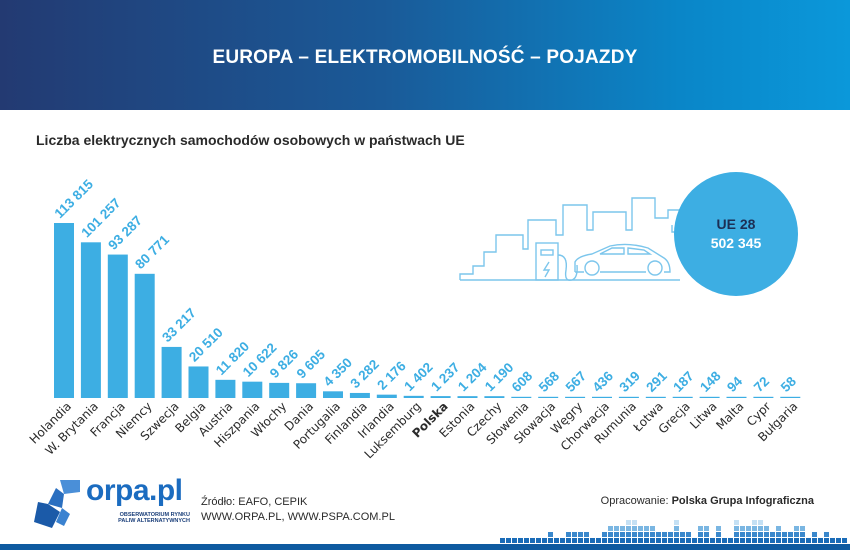 This screenshot has height=550, width=850. Describe the element at coordinates (710, 381) in the screenshot. I see `value-label: 148` at that location.